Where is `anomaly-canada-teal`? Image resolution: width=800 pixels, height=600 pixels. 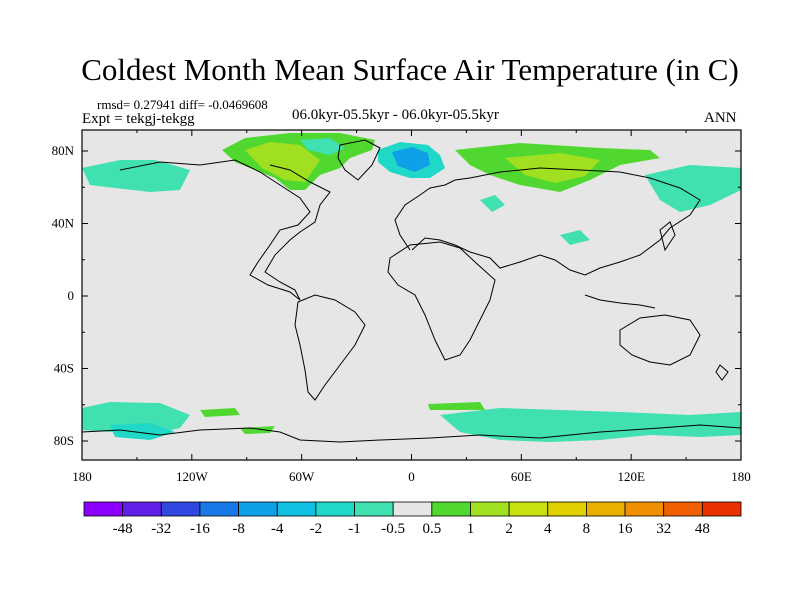
anomaly-canada-teal is located at coordinates (322, 146).